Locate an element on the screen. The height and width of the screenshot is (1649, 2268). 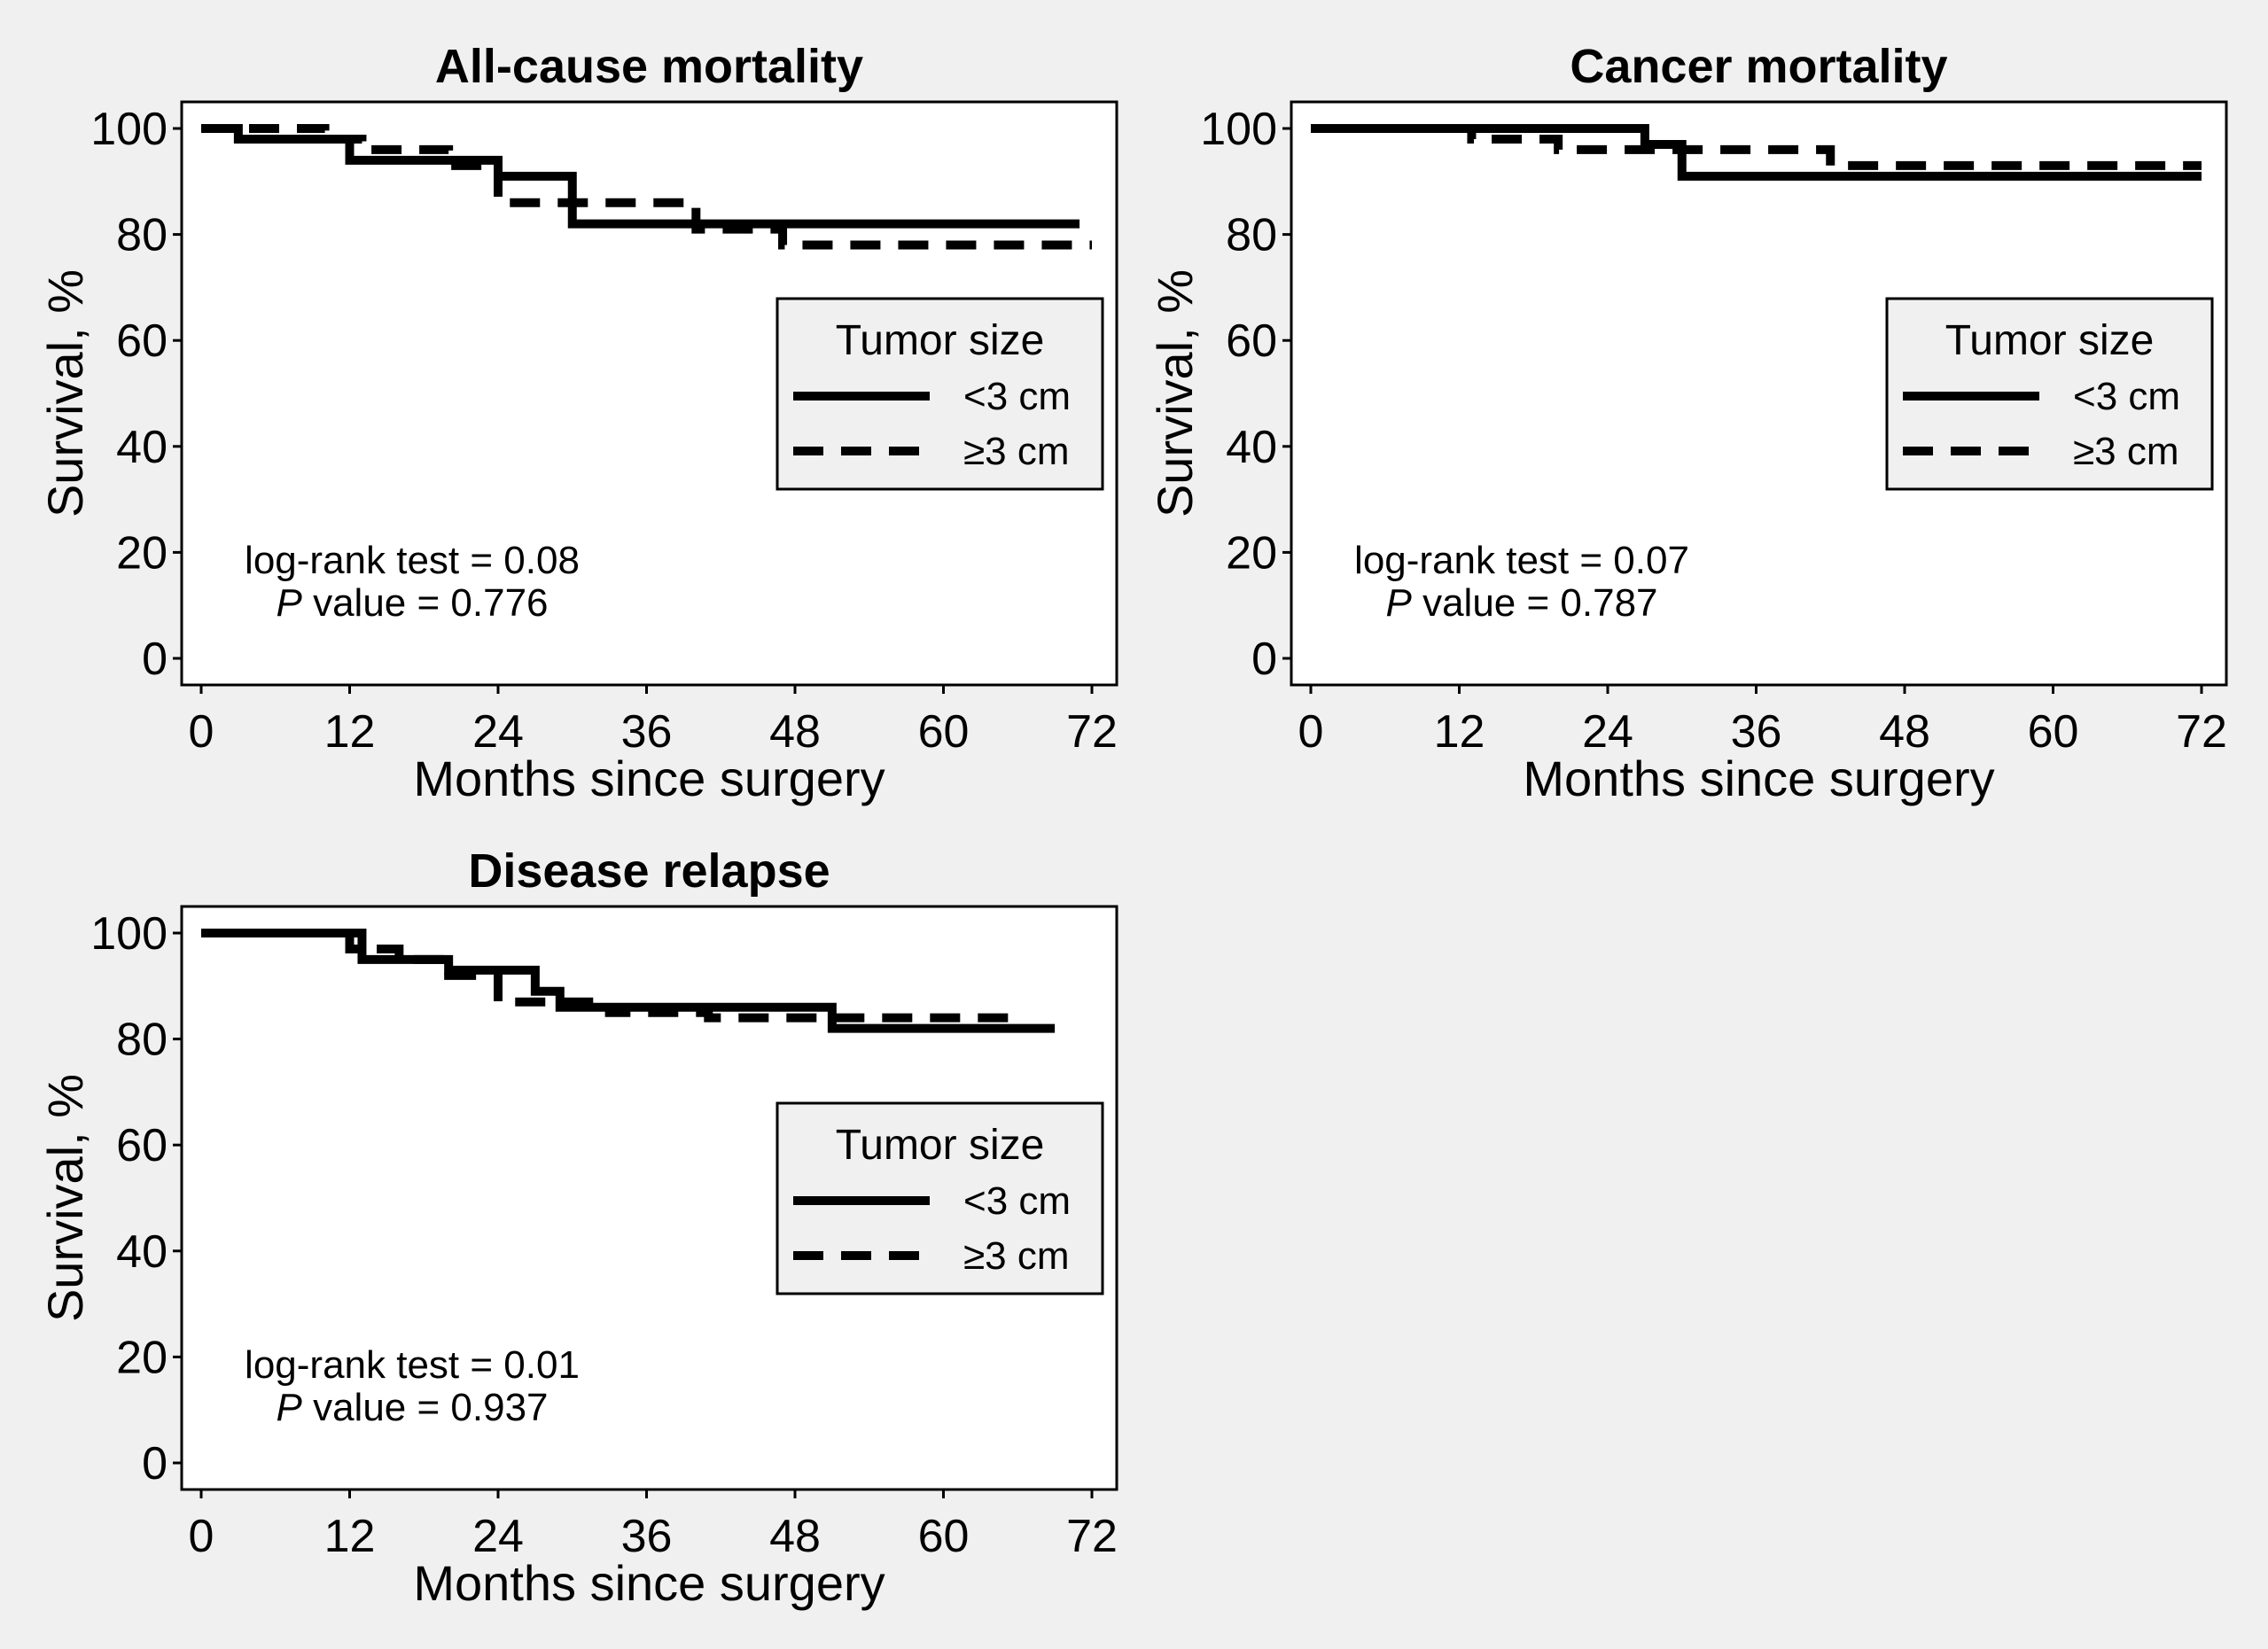
p-value-text: P value = 0.776 is located at coordinates (412, 603).